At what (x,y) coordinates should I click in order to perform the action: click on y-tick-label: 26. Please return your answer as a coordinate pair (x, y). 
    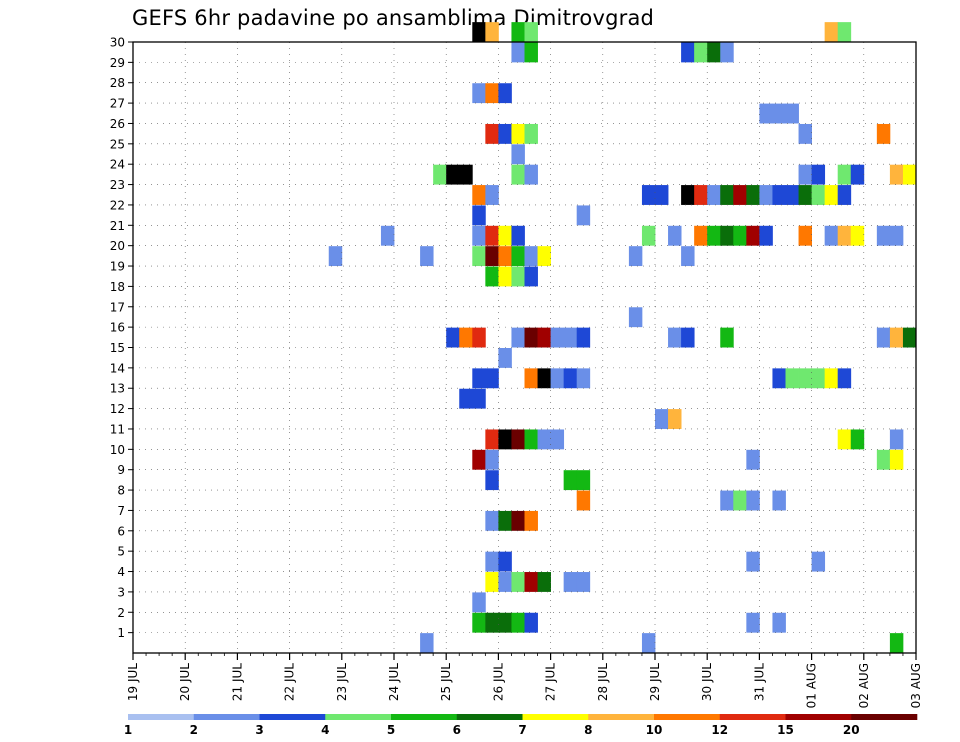
    Looking at the image, I should click on (117, 124).